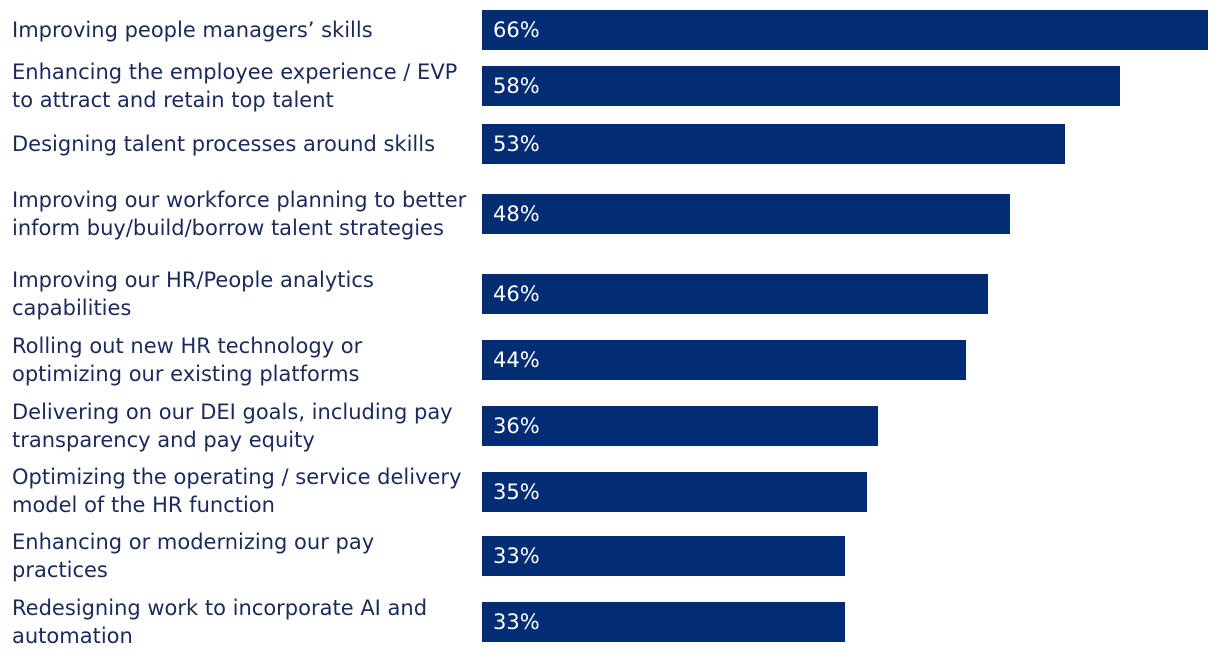 The image size is (1220, 662). What do you see at coordinates (773, 144) in the screenshot?
I see `bar: 53%` at bounding box center [773, 144].